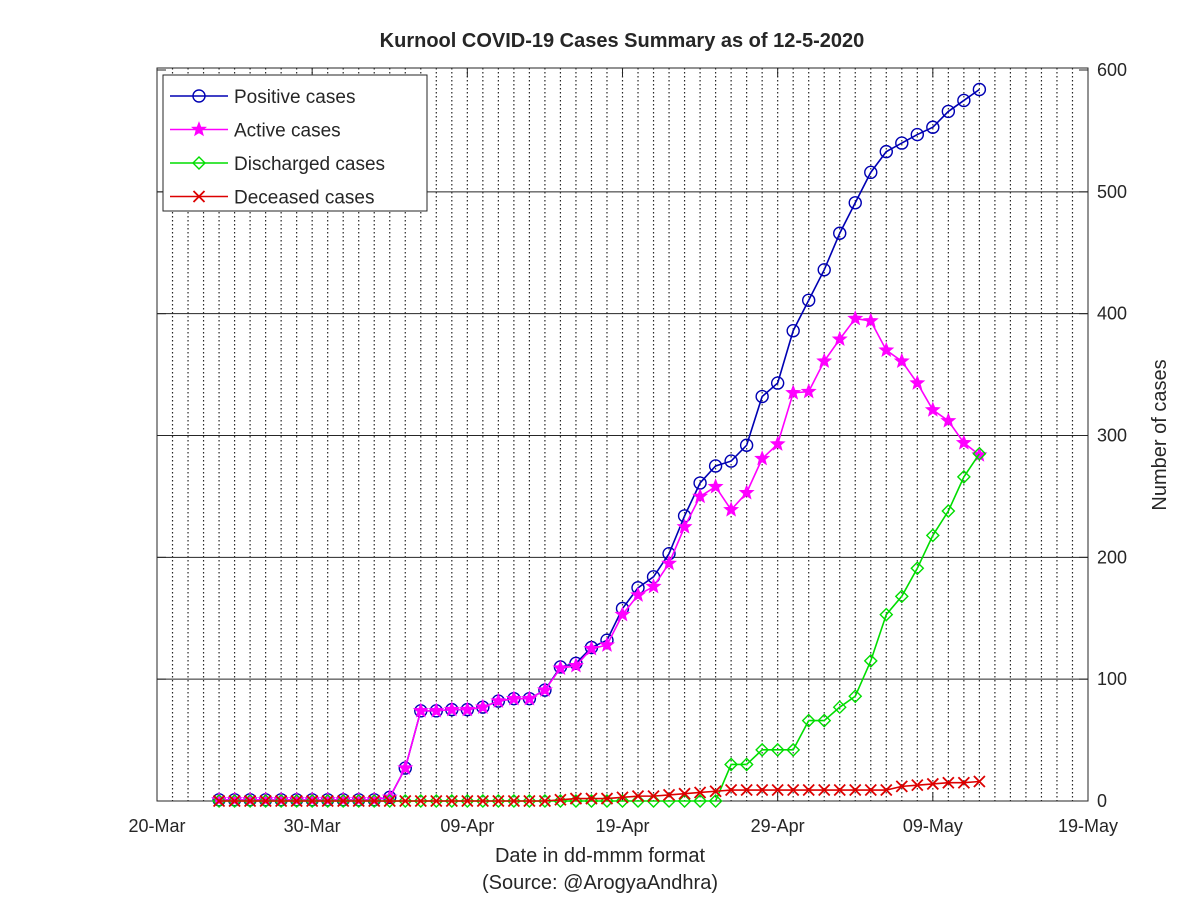 The width and height of the screenshot is (1200, 898). Describe the element at coordinates (255, 131) in the screenshot. I see `legend-item-active-cases: Active cases` at that location.